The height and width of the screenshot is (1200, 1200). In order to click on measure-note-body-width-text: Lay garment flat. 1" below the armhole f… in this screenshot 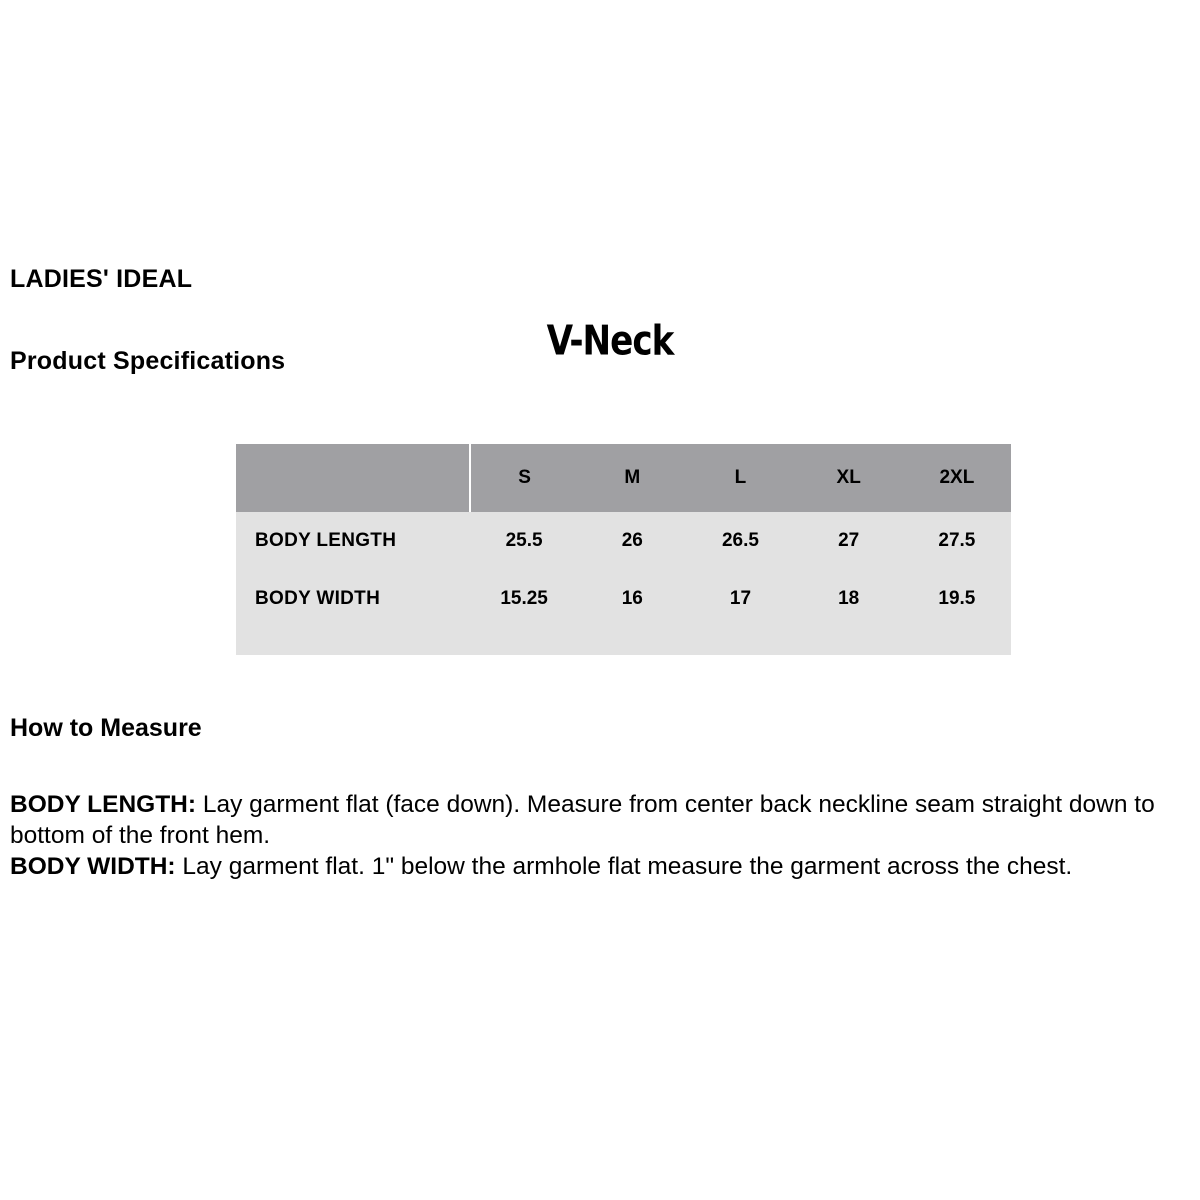, I will do `click(624, 866)`.